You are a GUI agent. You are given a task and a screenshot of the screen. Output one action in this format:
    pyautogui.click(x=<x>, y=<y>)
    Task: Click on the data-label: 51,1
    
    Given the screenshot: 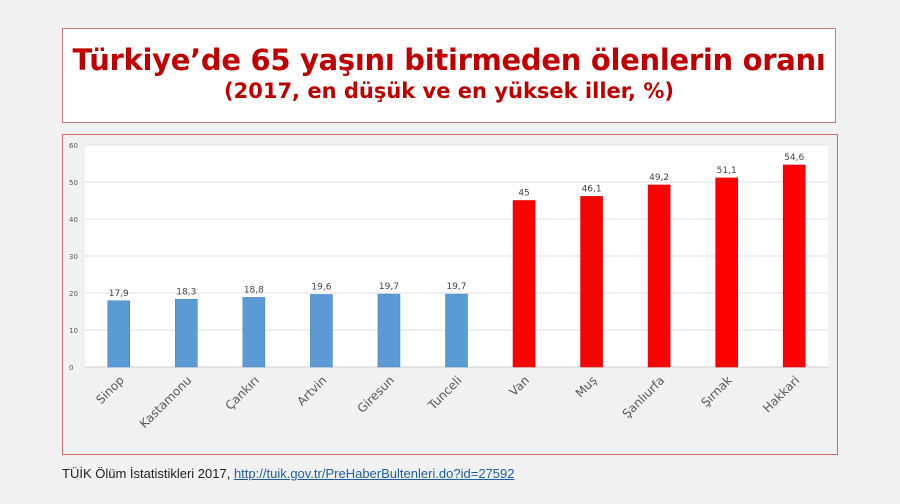 What is the action you would take?
    pyautogui.click(x=727, y=171)
    